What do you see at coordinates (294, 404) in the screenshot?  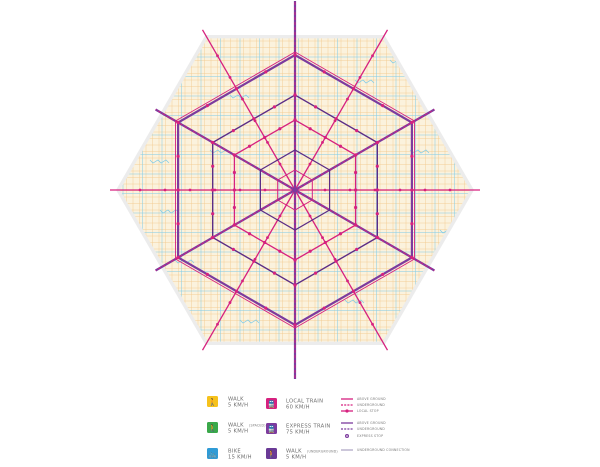 I see `legend-item-local-train: 🚆 LOCAL TRAIN 60 KM/H` at bounding box center [294, 404].